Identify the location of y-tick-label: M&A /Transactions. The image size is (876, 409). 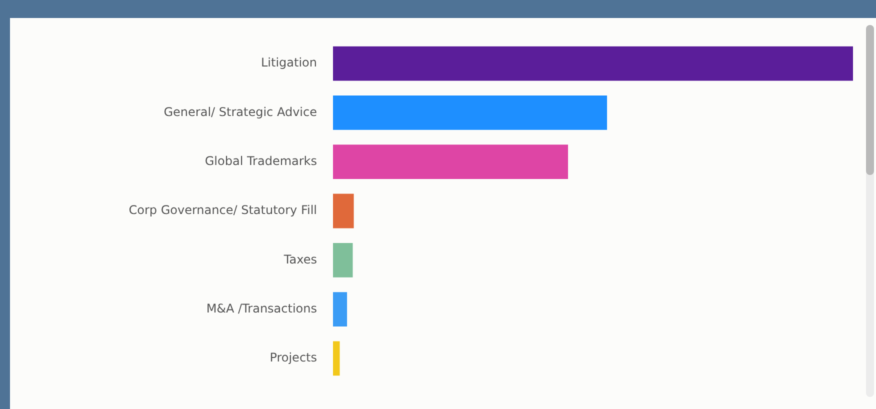
(261, 308).